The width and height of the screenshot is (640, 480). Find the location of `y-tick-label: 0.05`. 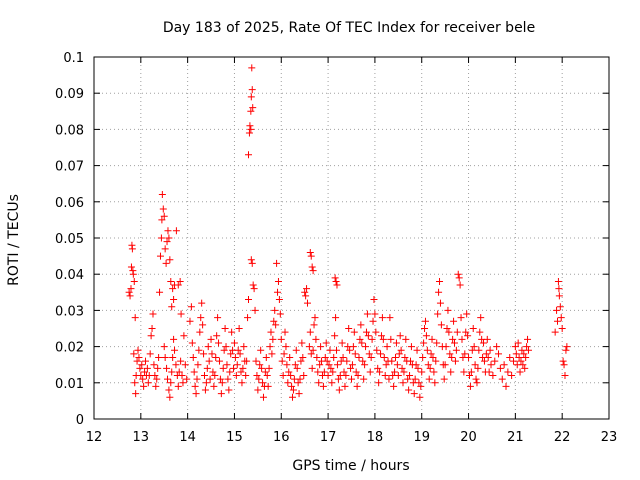

y-tick-label: 0.05 is located at coordinates (69, 239).